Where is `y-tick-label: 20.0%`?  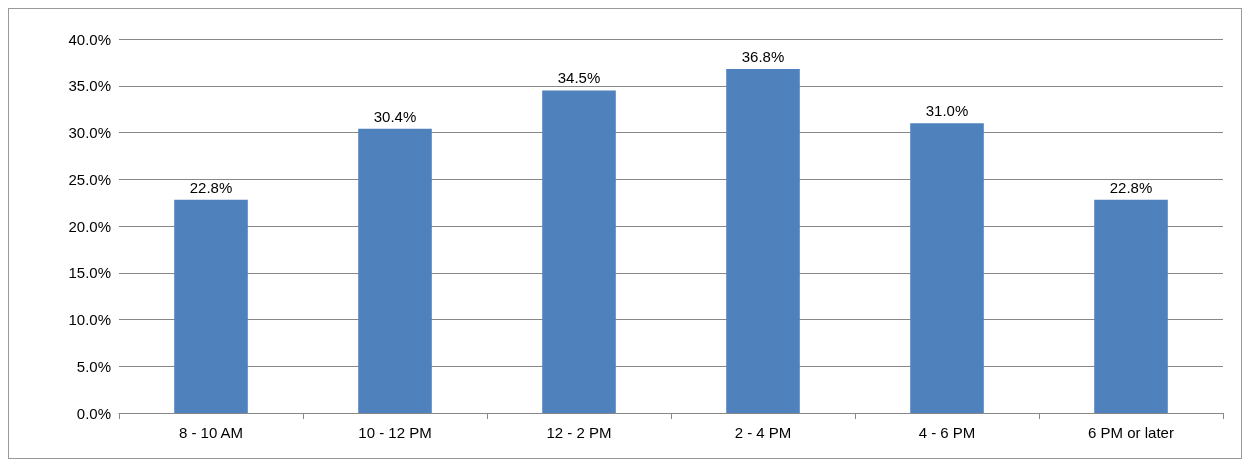 y-tick-label: 20.0% is located at coordinates (89, 226).